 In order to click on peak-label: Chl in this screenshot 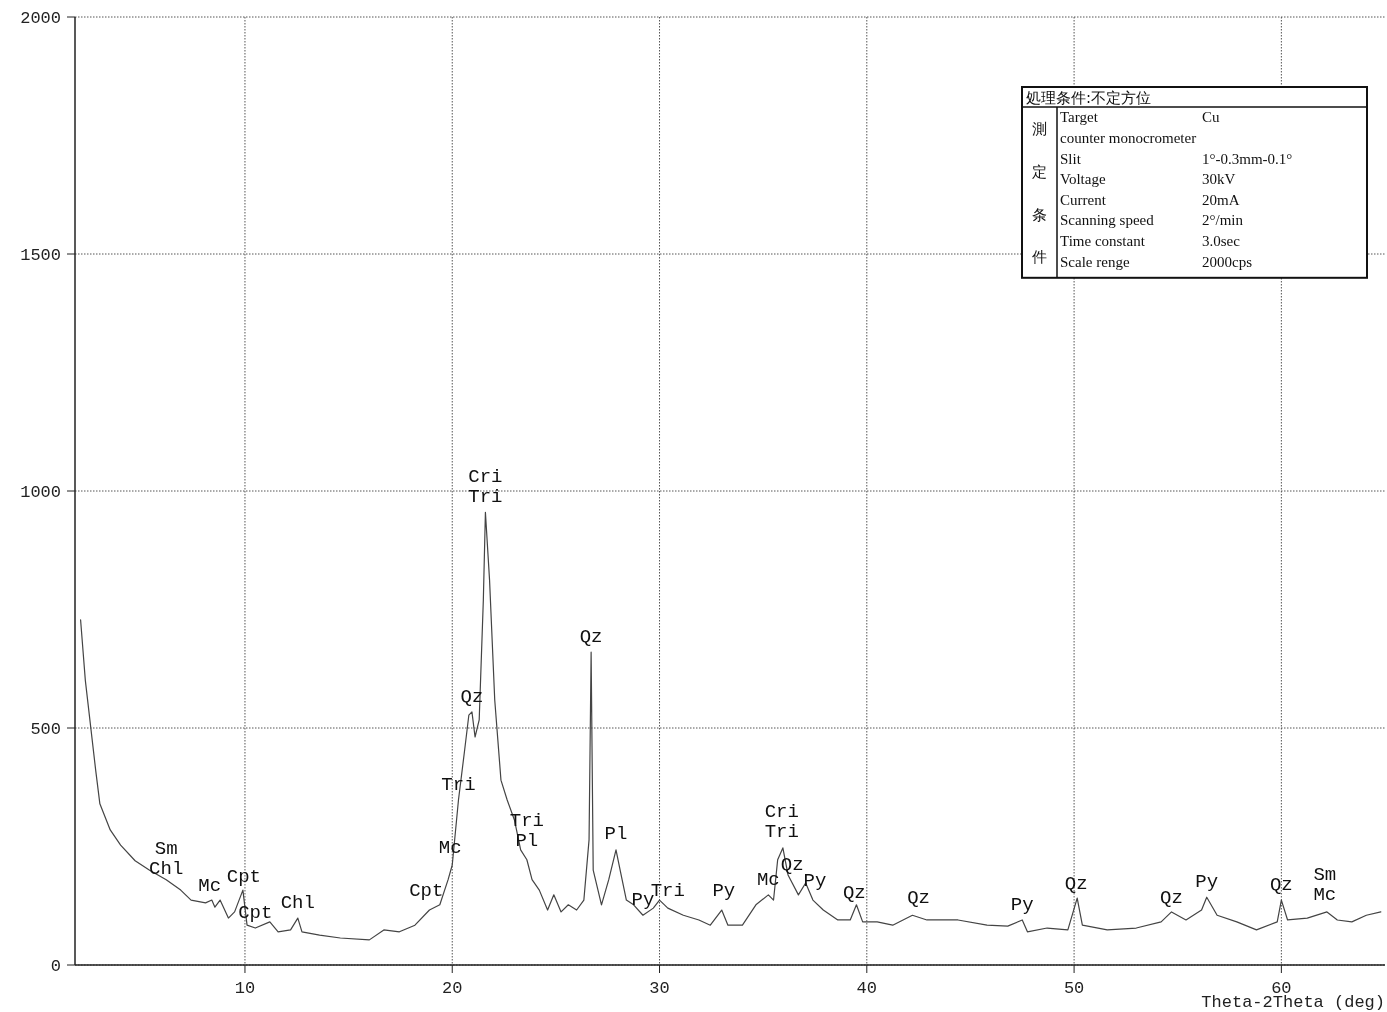, I will do `click(297, 903)`.